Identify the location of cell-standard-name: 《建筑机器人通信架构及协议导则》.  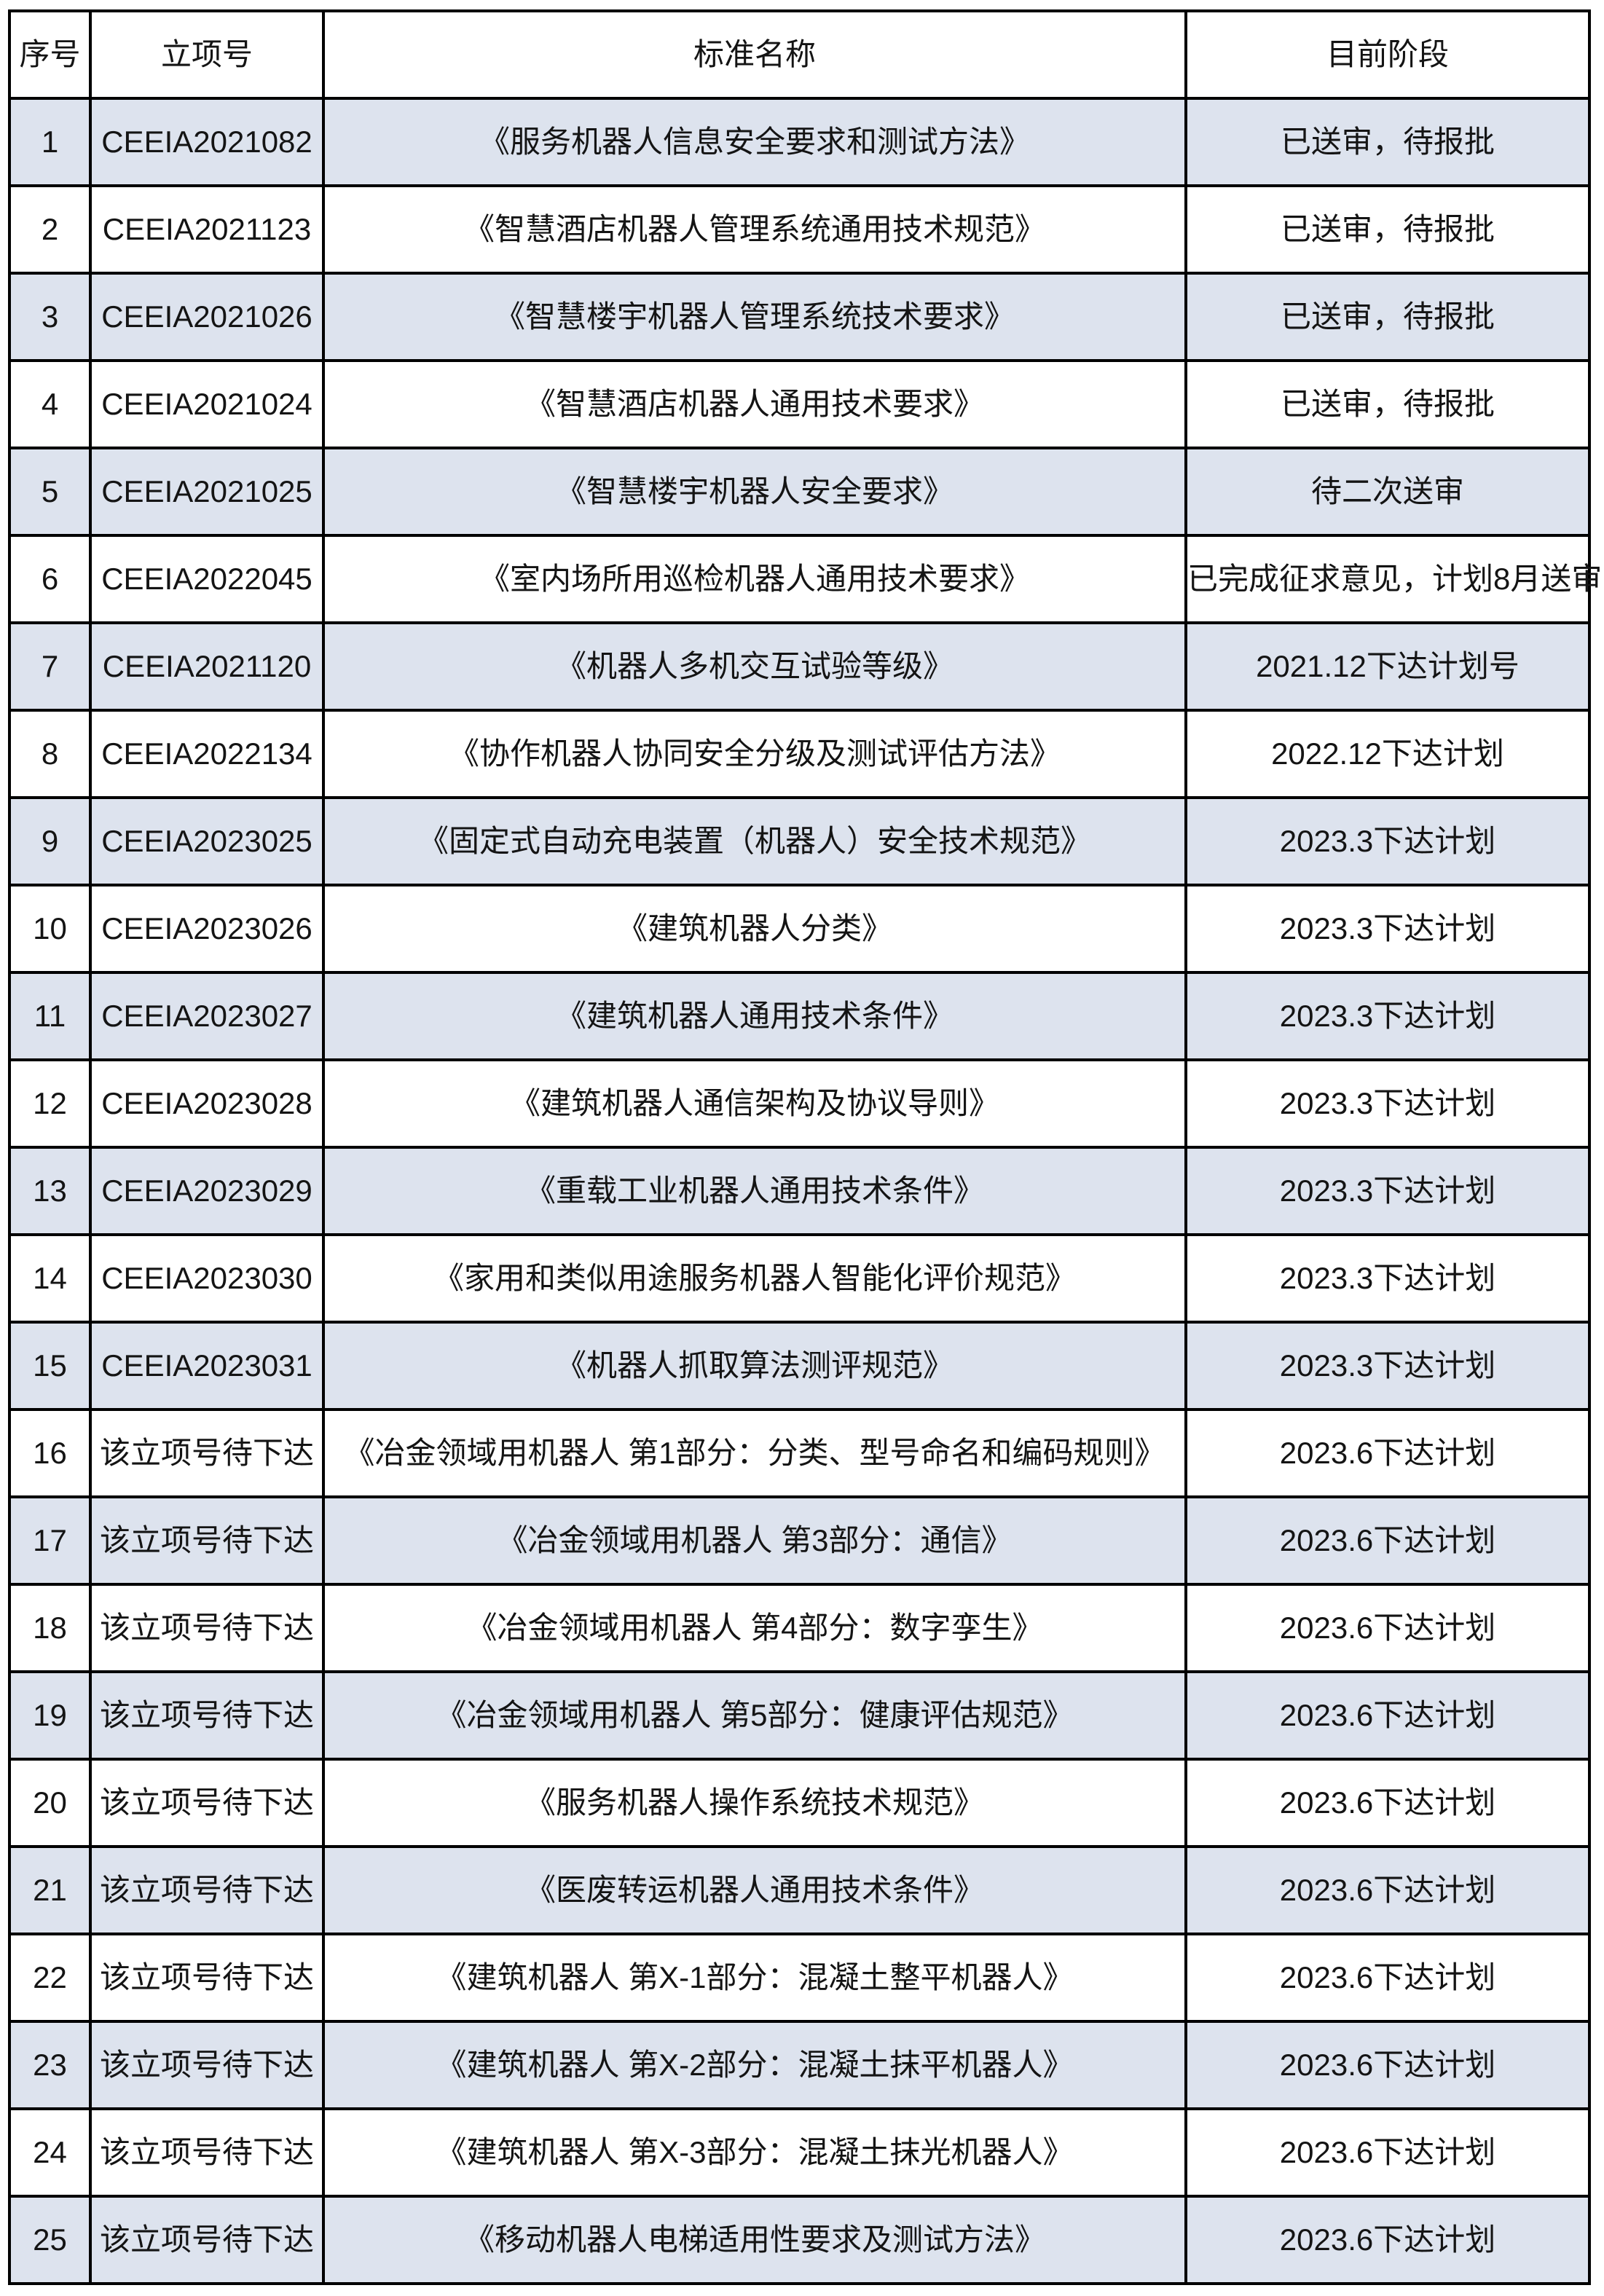
(754, 1103).